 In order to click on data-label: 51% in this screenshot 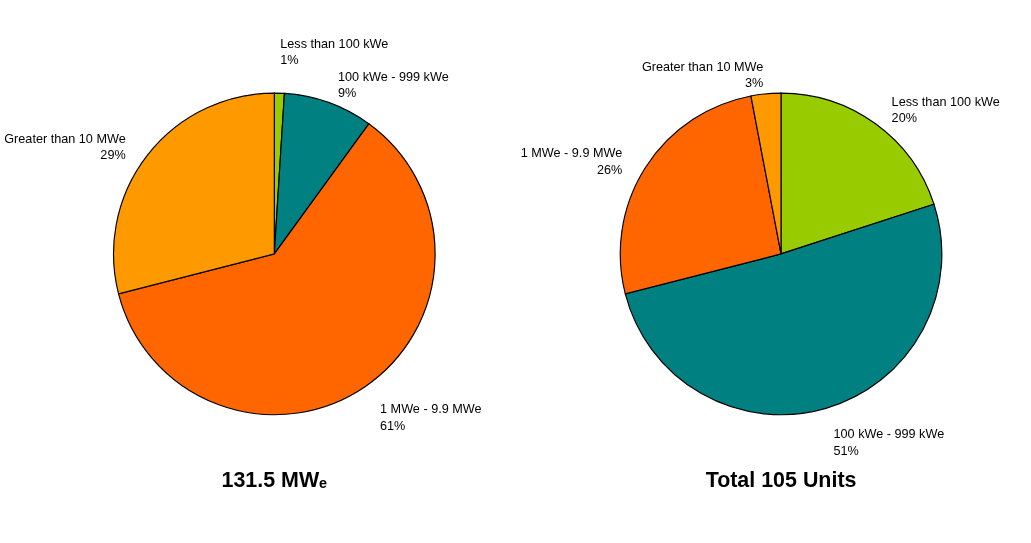, I will do `click(846, 450)`.